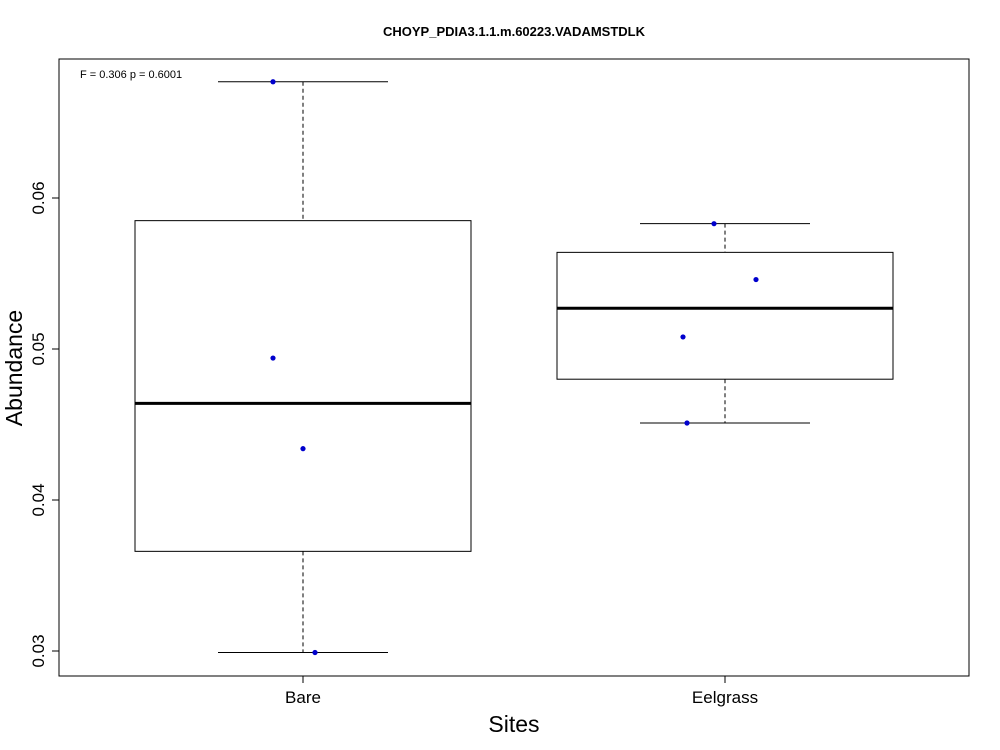  I want to click on y-tick-label: 0.06, so click(38, 197).